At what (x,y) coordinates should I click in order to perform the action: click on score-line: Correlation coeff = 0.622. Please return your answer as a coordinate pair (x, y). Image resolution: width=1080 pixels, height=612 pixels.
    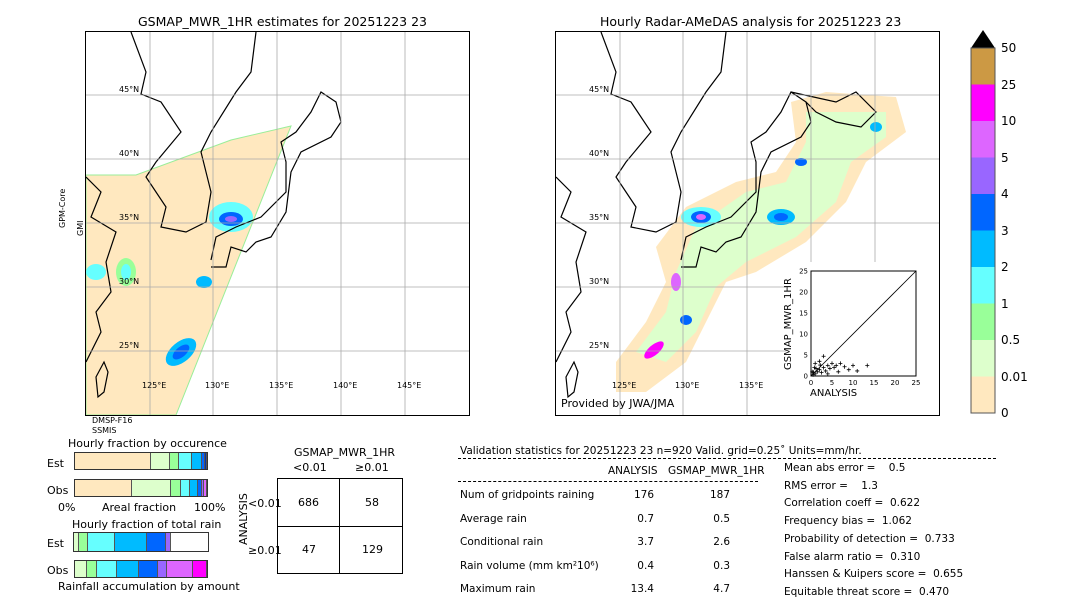
    Looking at the image, I should click on (852, 503).